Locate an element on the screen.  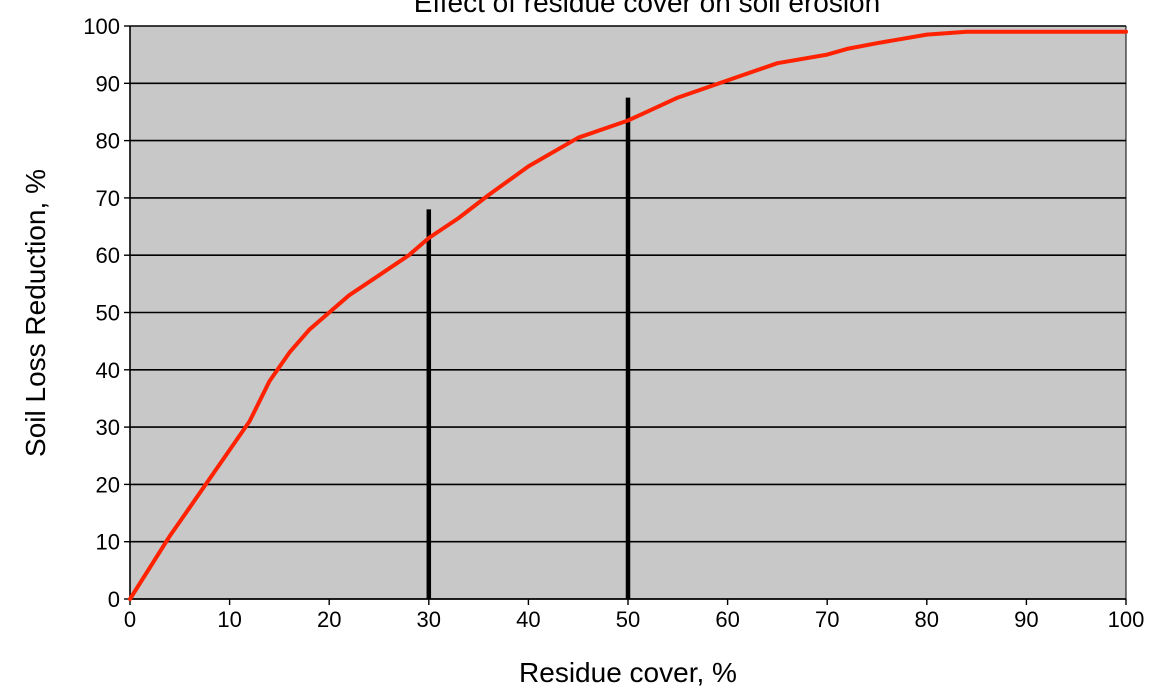
y-tick-label-0: 0 is located at coordinates (114, 599).